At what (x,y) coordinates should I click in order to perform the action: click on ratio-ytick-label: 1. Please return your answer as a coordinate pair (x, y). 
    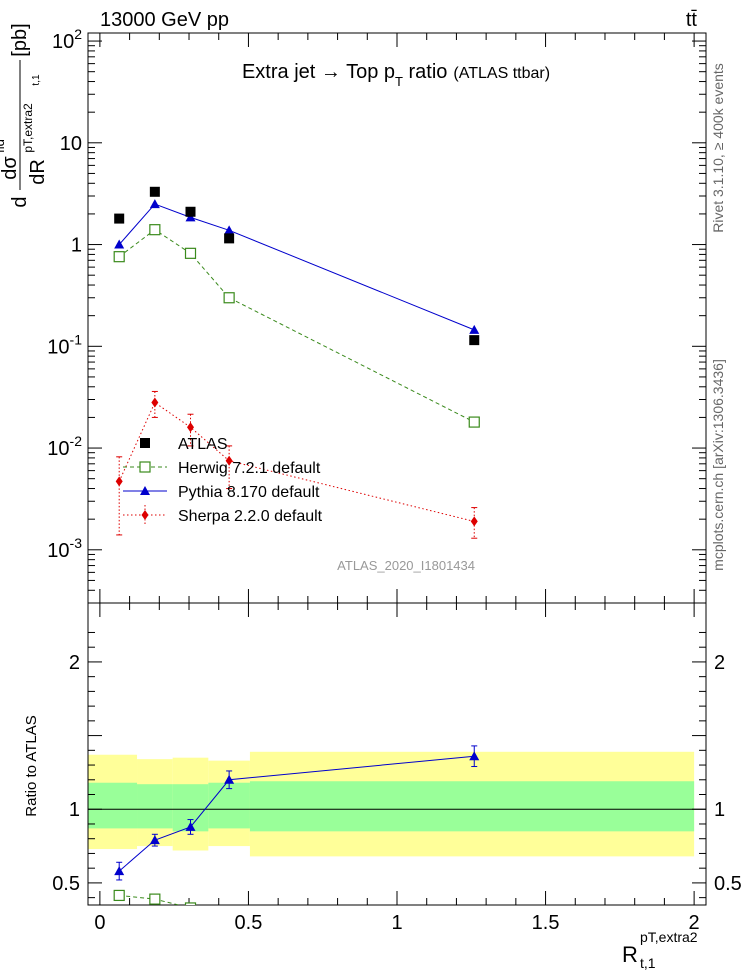
    Looking at the image, I should click on (74, 810).